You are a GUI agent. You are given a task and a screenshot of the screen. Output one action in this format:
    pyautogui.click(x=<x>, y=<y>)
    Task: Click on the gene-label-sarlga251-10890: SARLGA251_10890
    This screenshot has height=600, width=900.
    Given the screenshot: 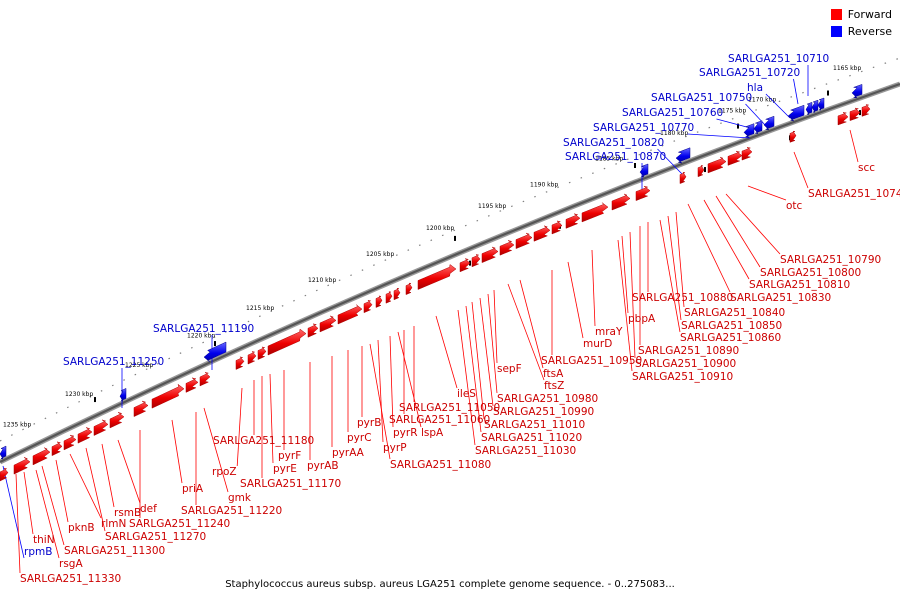 What is the action you would take?
    pyautogui.click(x=688, y=351)
    